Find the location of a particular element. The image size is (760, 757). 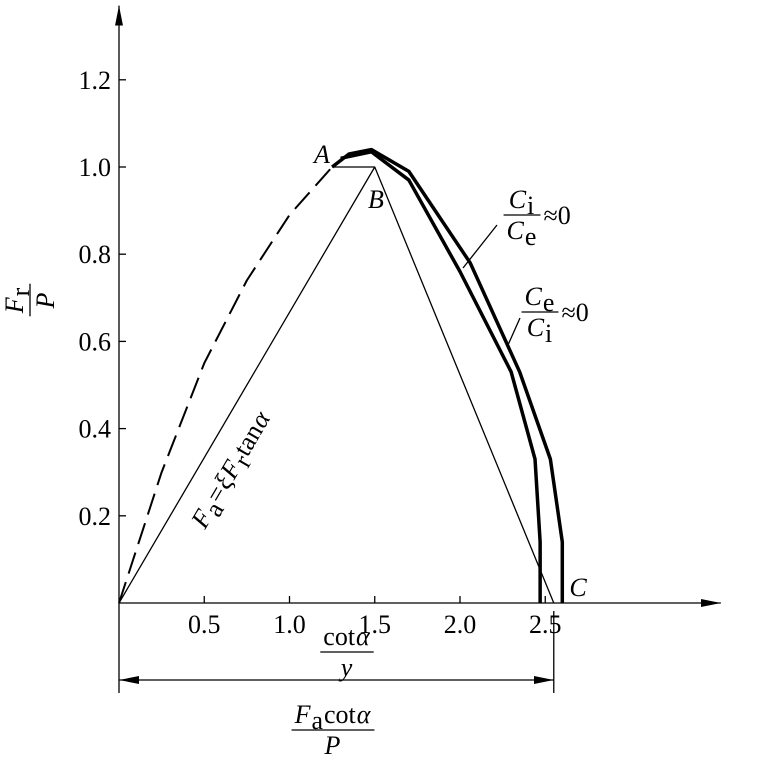

y-tick-label: 1.2 is located at coordinates (95, 80).